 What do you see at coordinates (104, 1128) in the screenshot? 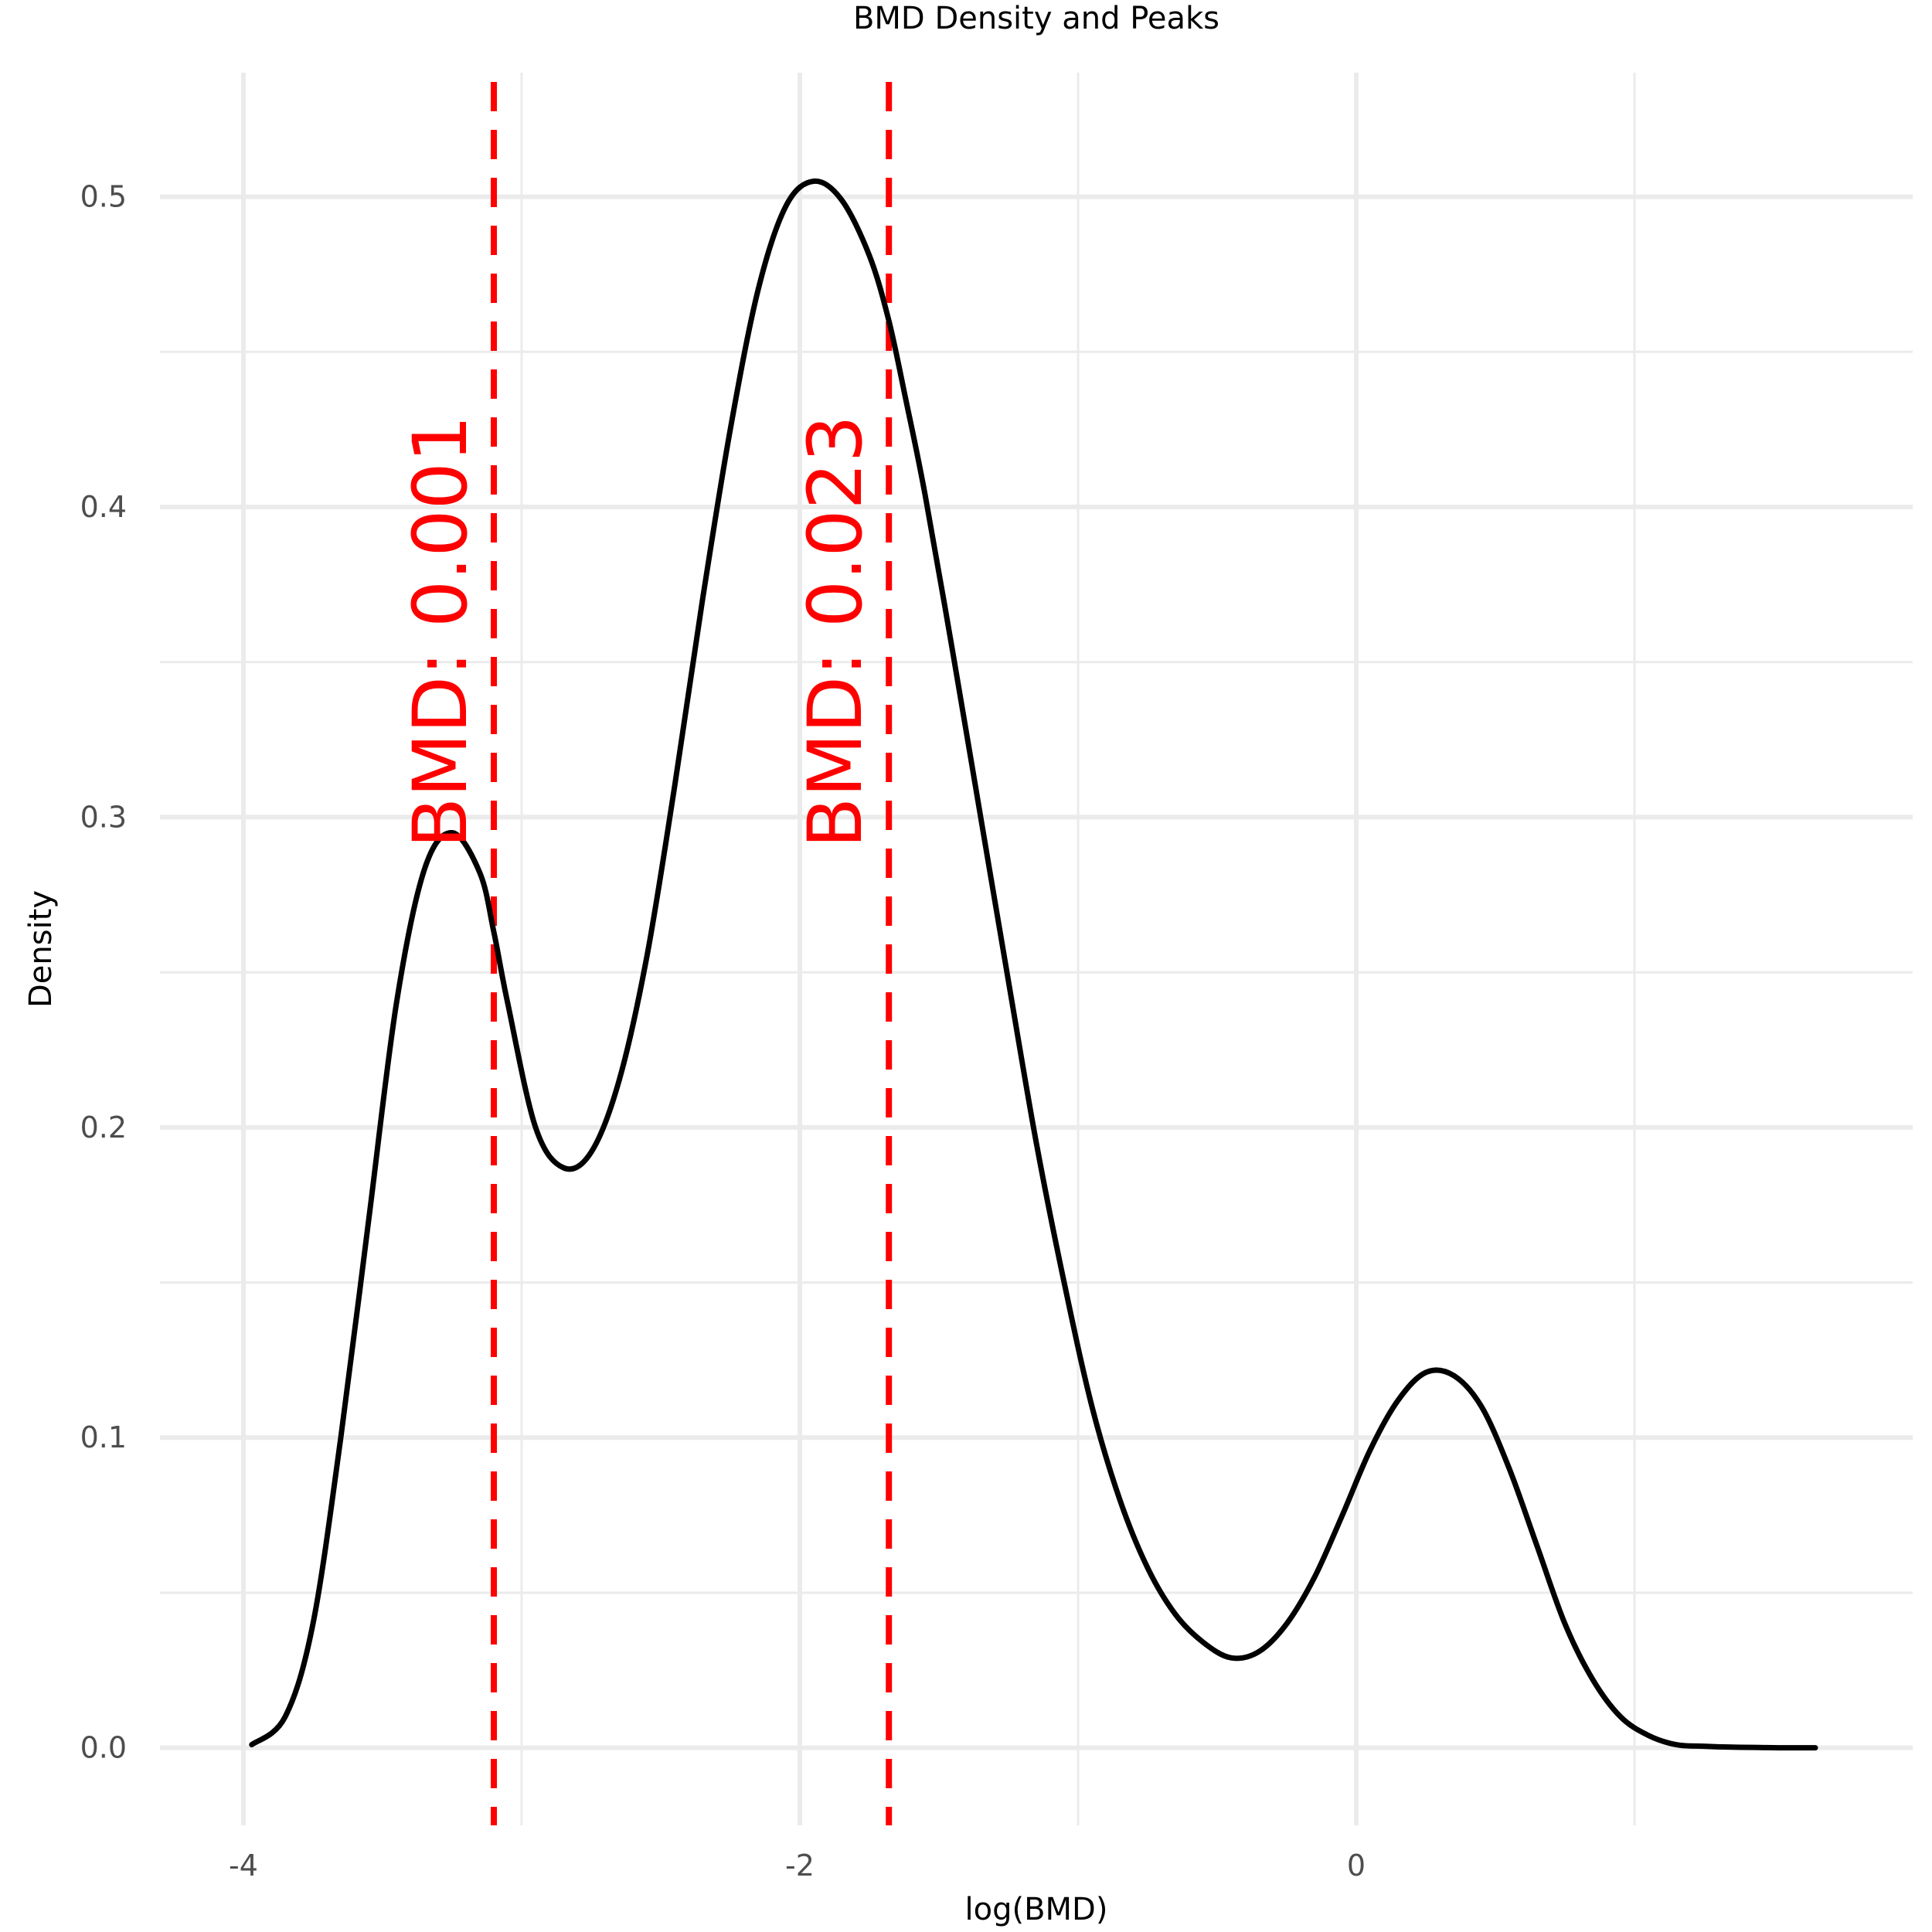
I see `y-tick-label: 0.2` at bounding box center [104, 1128].